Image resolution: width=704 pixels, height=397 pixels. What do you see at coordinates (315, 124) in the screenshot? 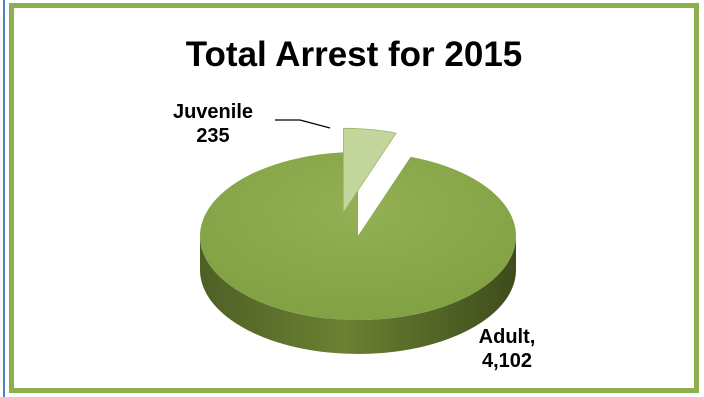
I see `juvenile-leader-line-diag` at bounding box center [315, 124].